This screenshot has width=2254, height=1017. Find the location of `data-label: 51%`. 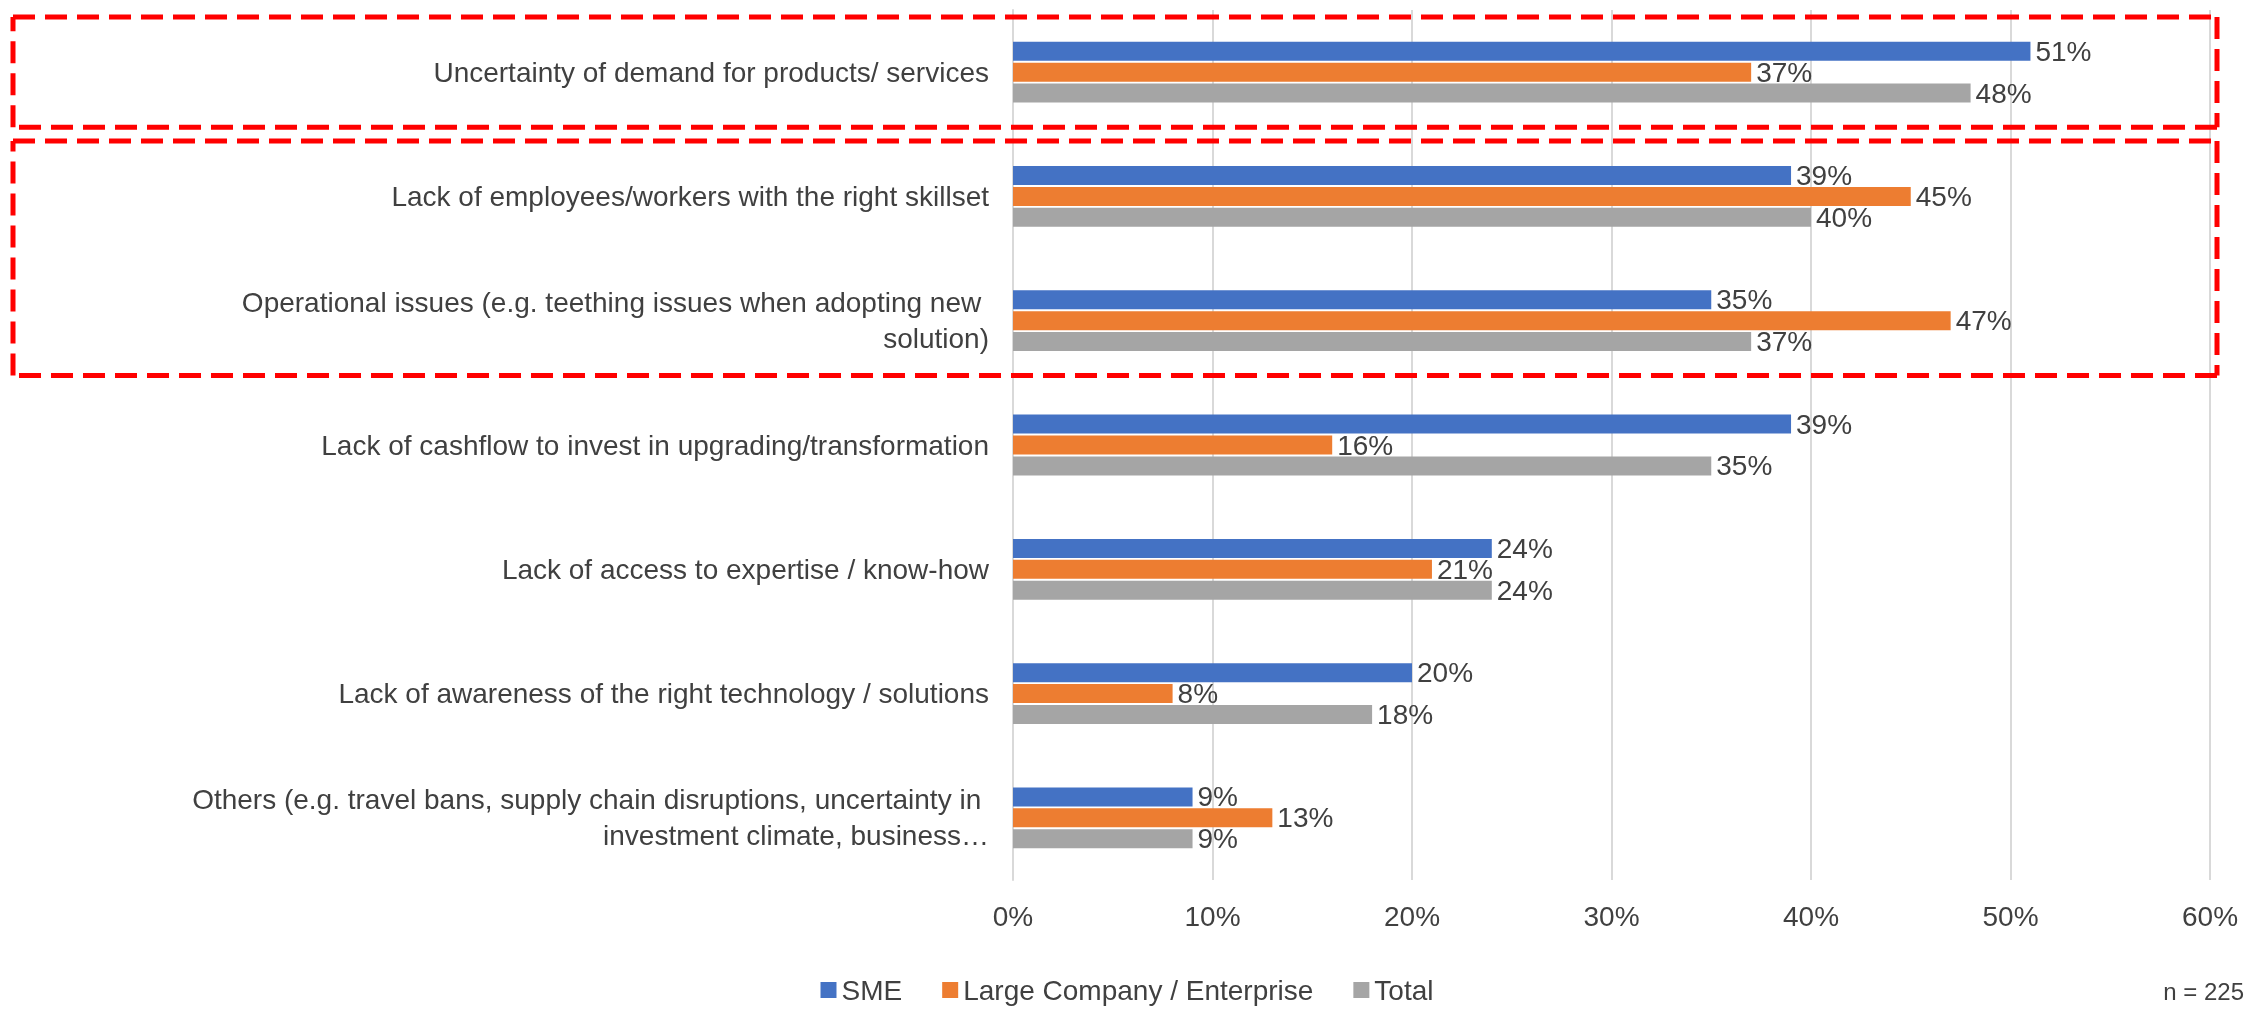

data-label: 51% is located at coordinates (2063, 51).